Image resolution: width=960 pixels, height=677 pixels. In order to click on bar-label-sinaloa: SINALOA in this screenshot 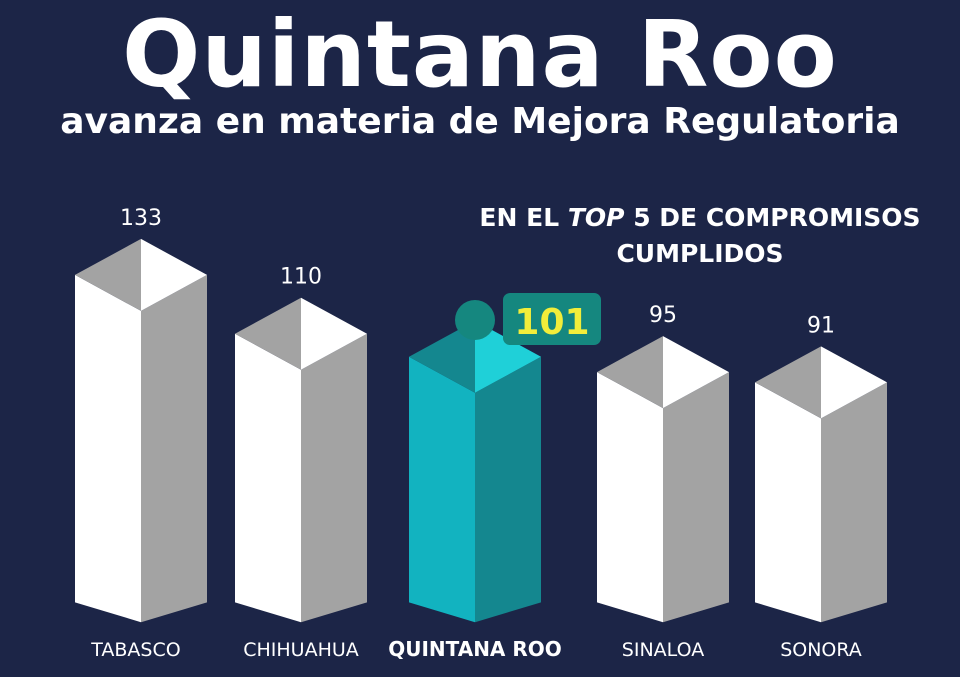, I will do `click(663, 650)`.